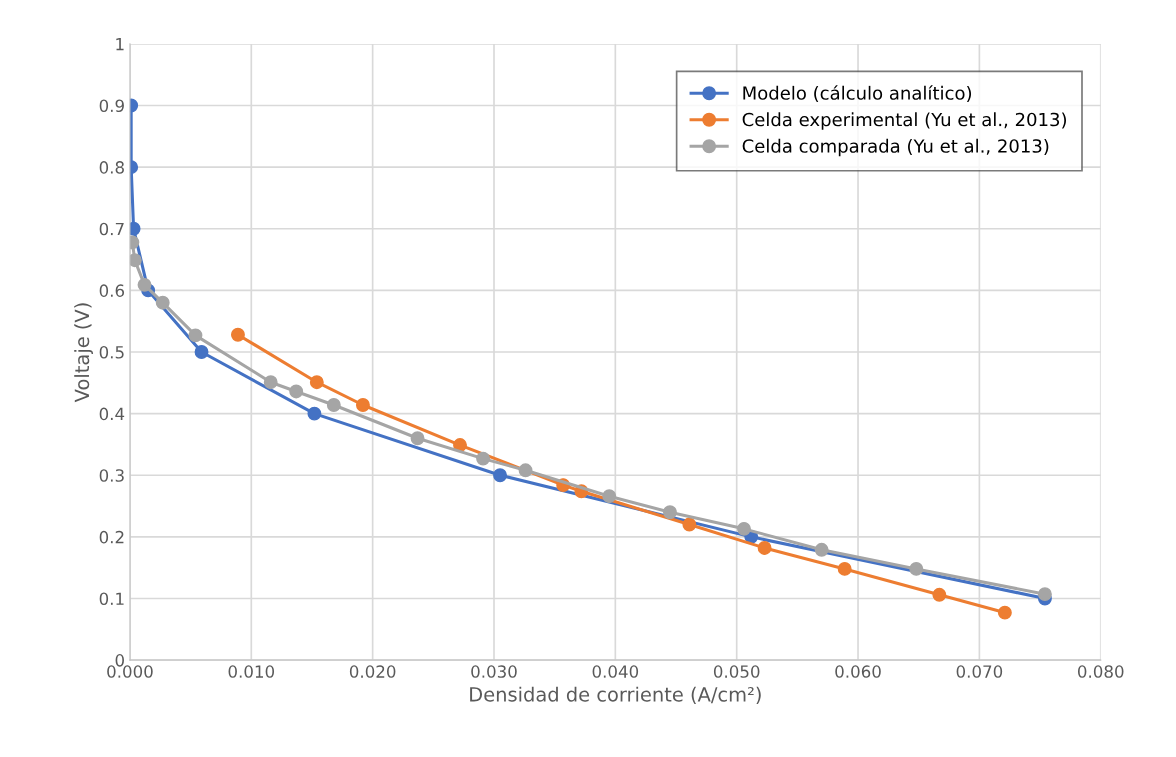 The image size is (1176, 757). I want to click on x-axis-title: Densidad de corriente (A/cm²), so click(615, 695).